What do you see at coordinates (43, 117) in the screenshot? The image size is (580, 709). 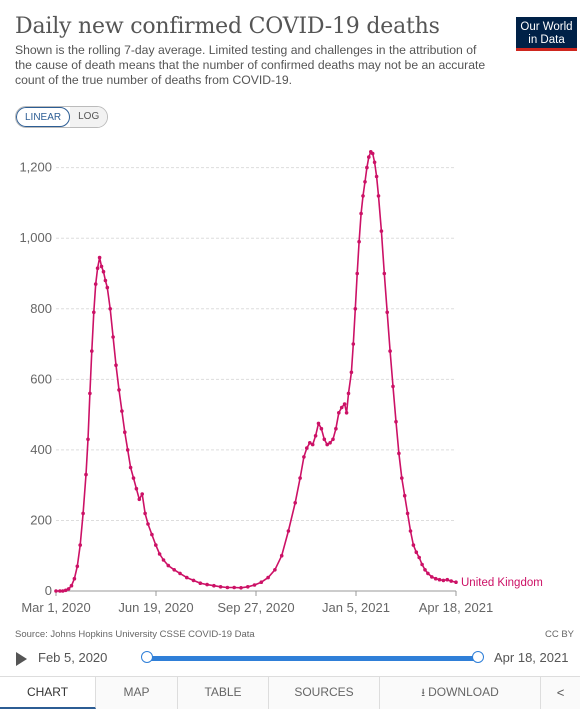 I see `linear-scale-button: LINEAR` at bounding box center [43, 117].